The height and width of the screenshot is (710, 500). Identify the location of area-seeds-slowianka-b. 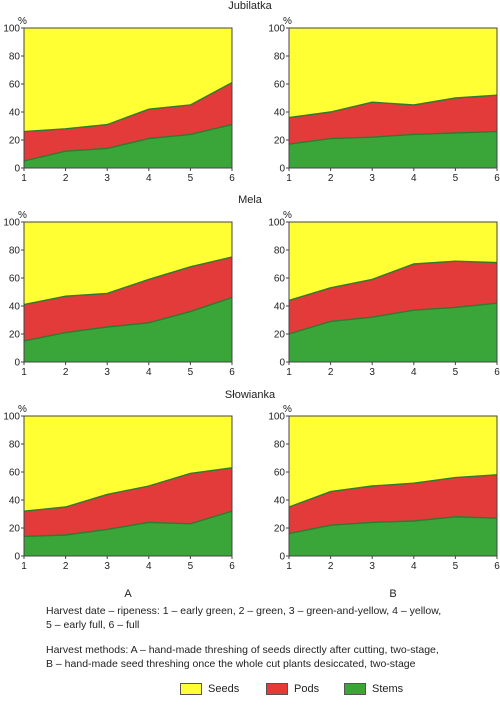
(393, 461).